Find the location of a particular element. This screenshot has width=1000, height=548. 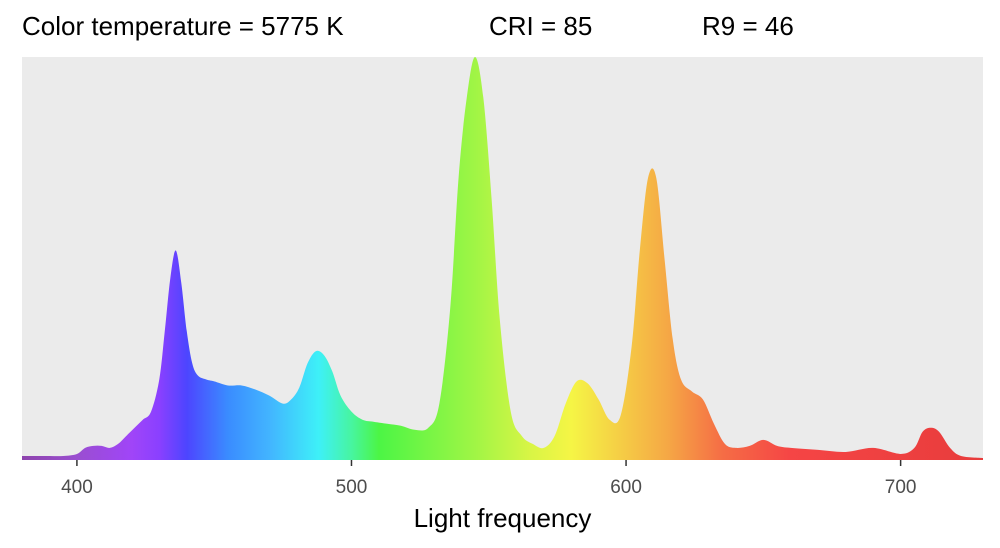

x-tick-label: 400 is located at coordinates (77, 487).